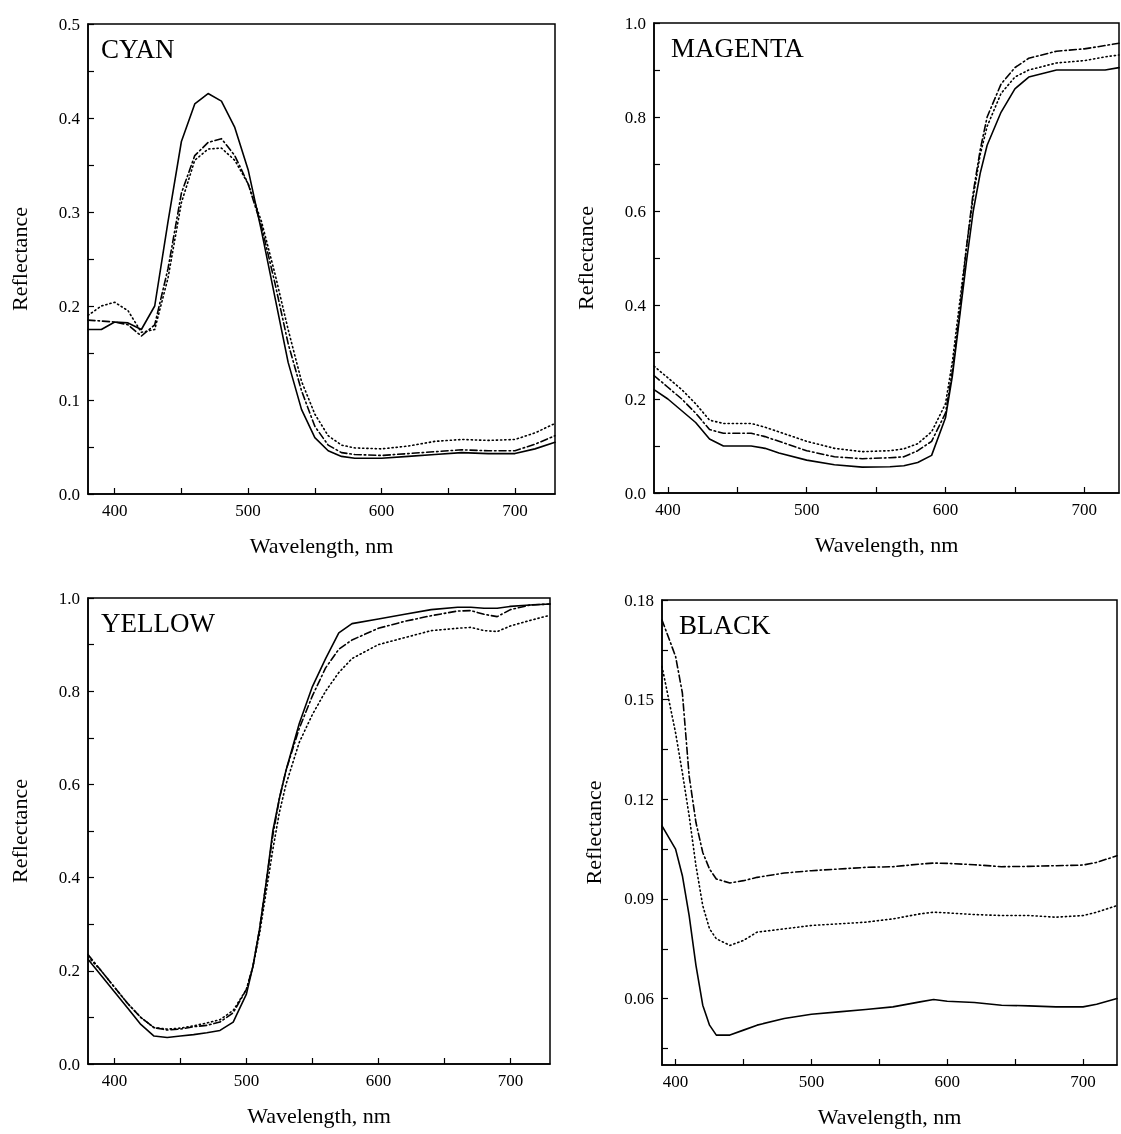 The image size is (1121, 1134). I want to click on y-tick-label: 0.3, so click(69, 212).